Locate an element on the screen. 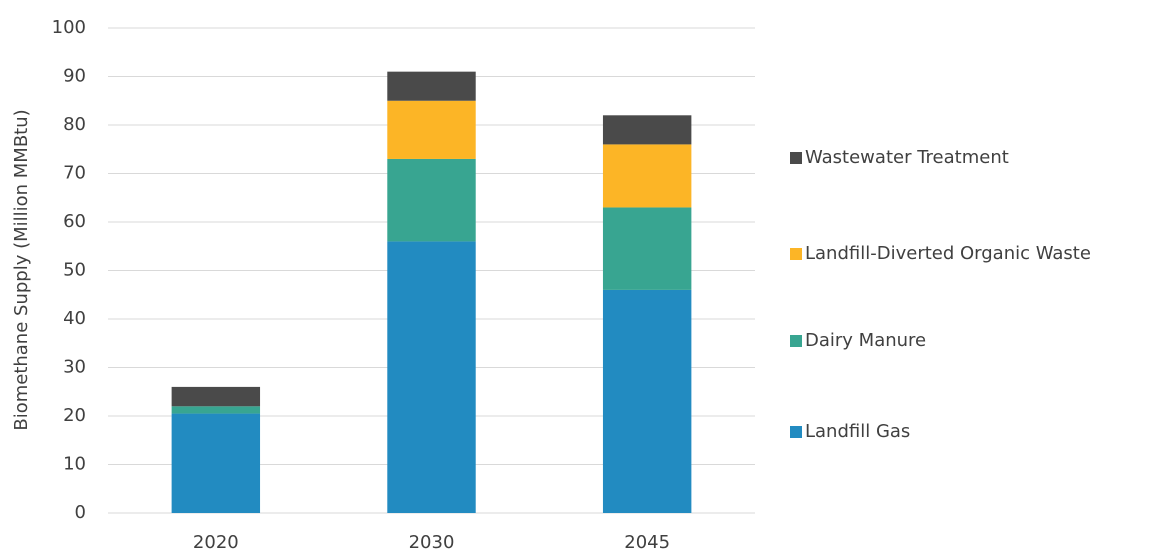  legend-label: Dairy Manure is located at coordinates (865, 340).